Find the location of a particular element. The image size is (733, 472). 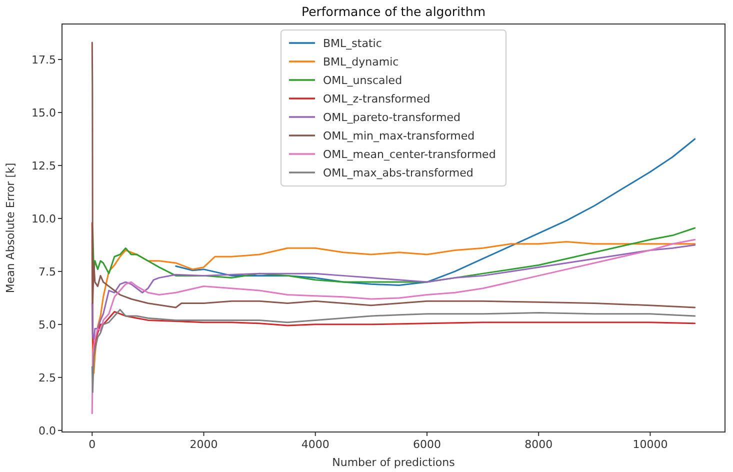

legend-label: OML_unscaled is located at coordinates (362, 80).